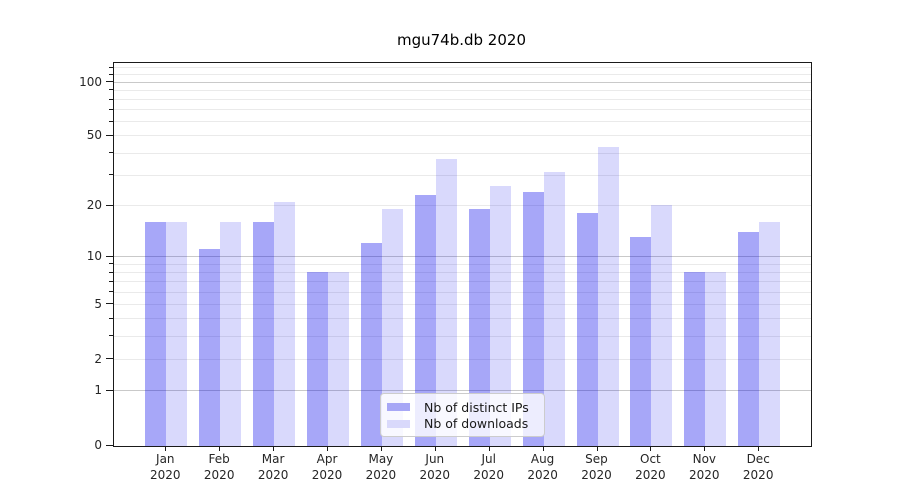  What do you see at coordinates (542, 467) in the screenshot?
I see `x-tick-label: Aug 2020` at bounding box center [542, 467].